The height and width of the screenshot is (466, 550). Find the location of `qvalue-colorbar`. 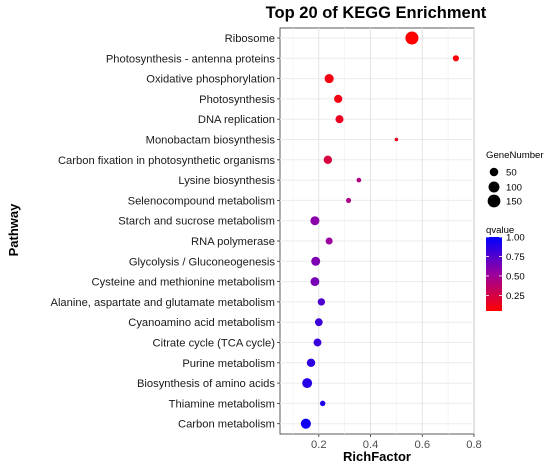

qvalue-colorbar is located at coordinates (494, 274).